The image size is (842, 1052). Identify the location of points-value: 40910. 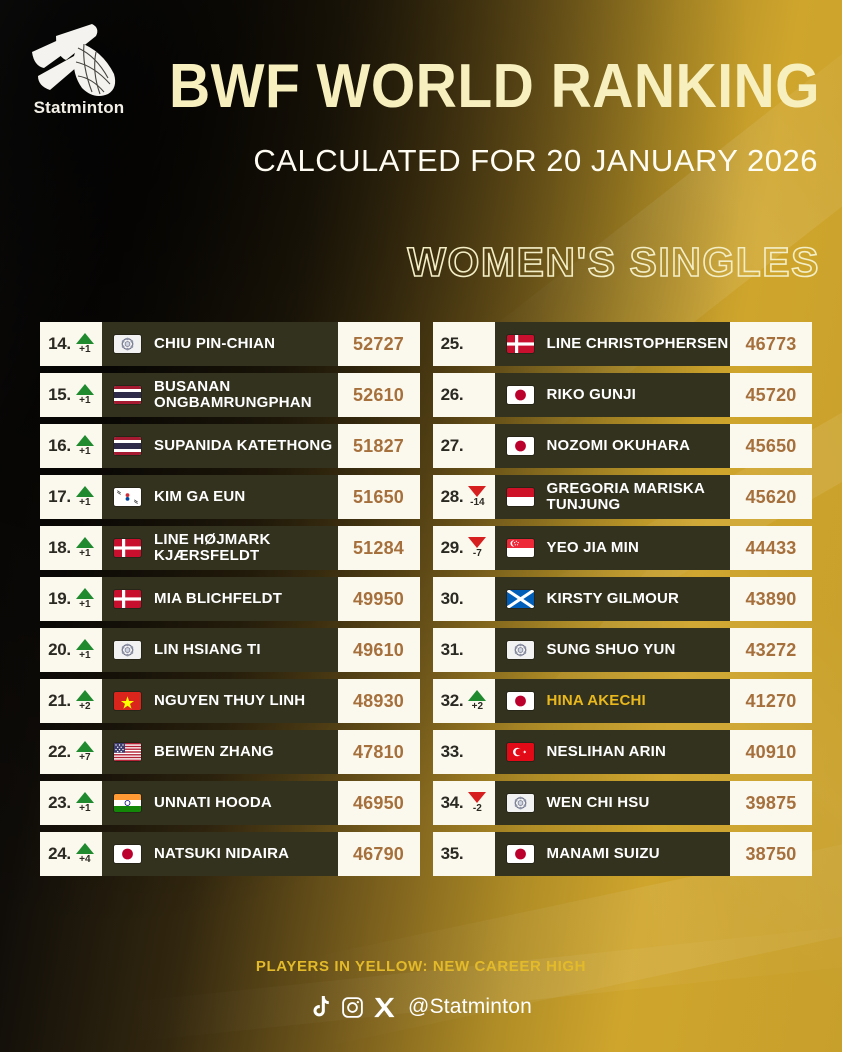
(771, 751).